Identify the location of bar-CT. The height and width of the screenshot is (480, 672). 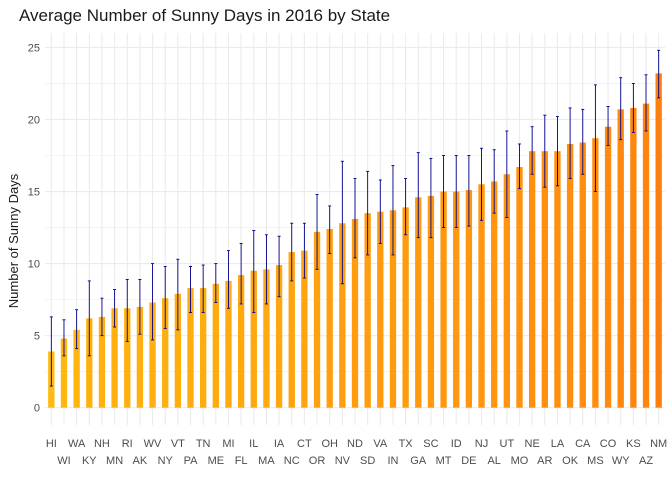
(304, 329).